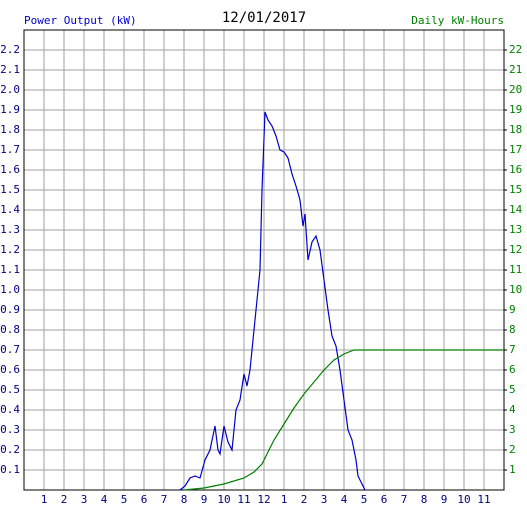  Describe the element at coordinates (10, 409) in the screenshot. I see `y-tick-label: 0.4` at that location.